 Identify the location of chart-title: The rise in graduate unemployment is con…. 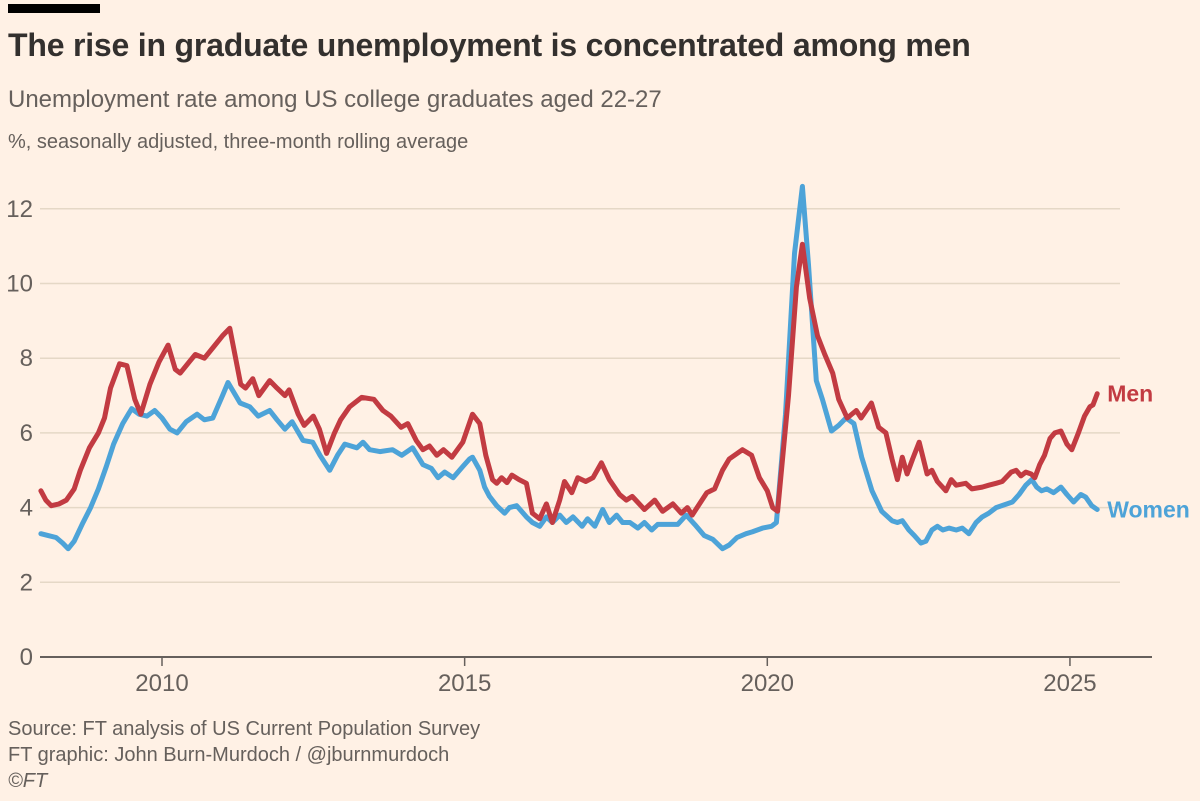
(489, 45).